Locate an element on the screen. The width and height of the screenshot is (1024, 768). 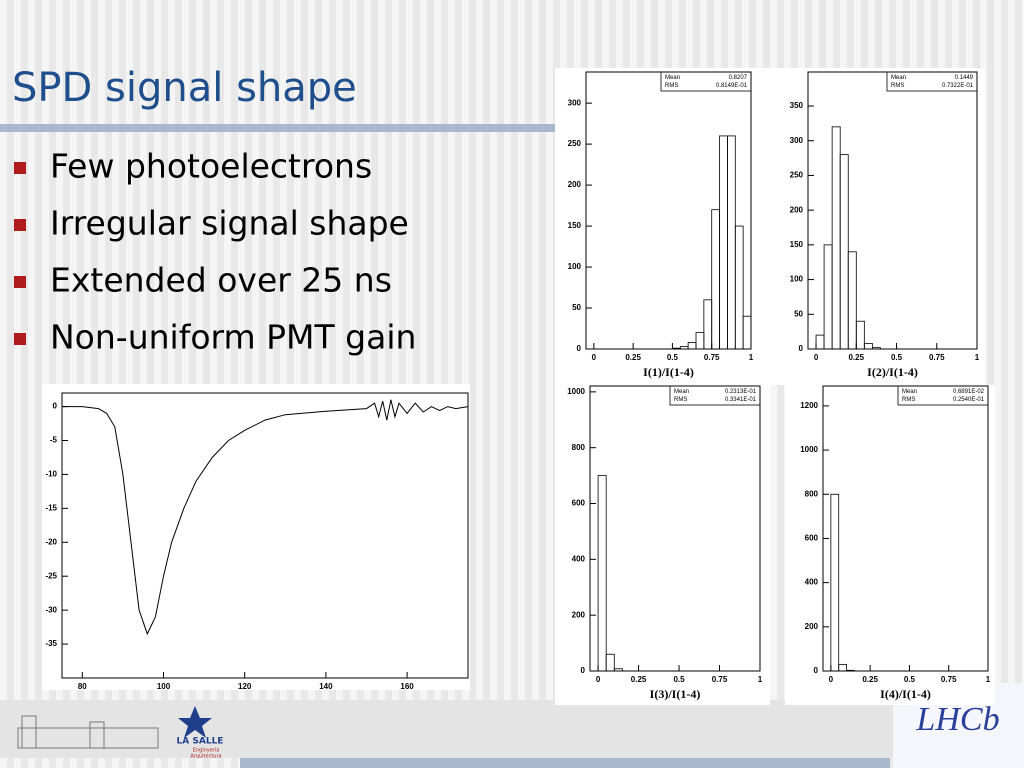
bullet-text: Few photoelectrons is located at coordinates (211, 166).